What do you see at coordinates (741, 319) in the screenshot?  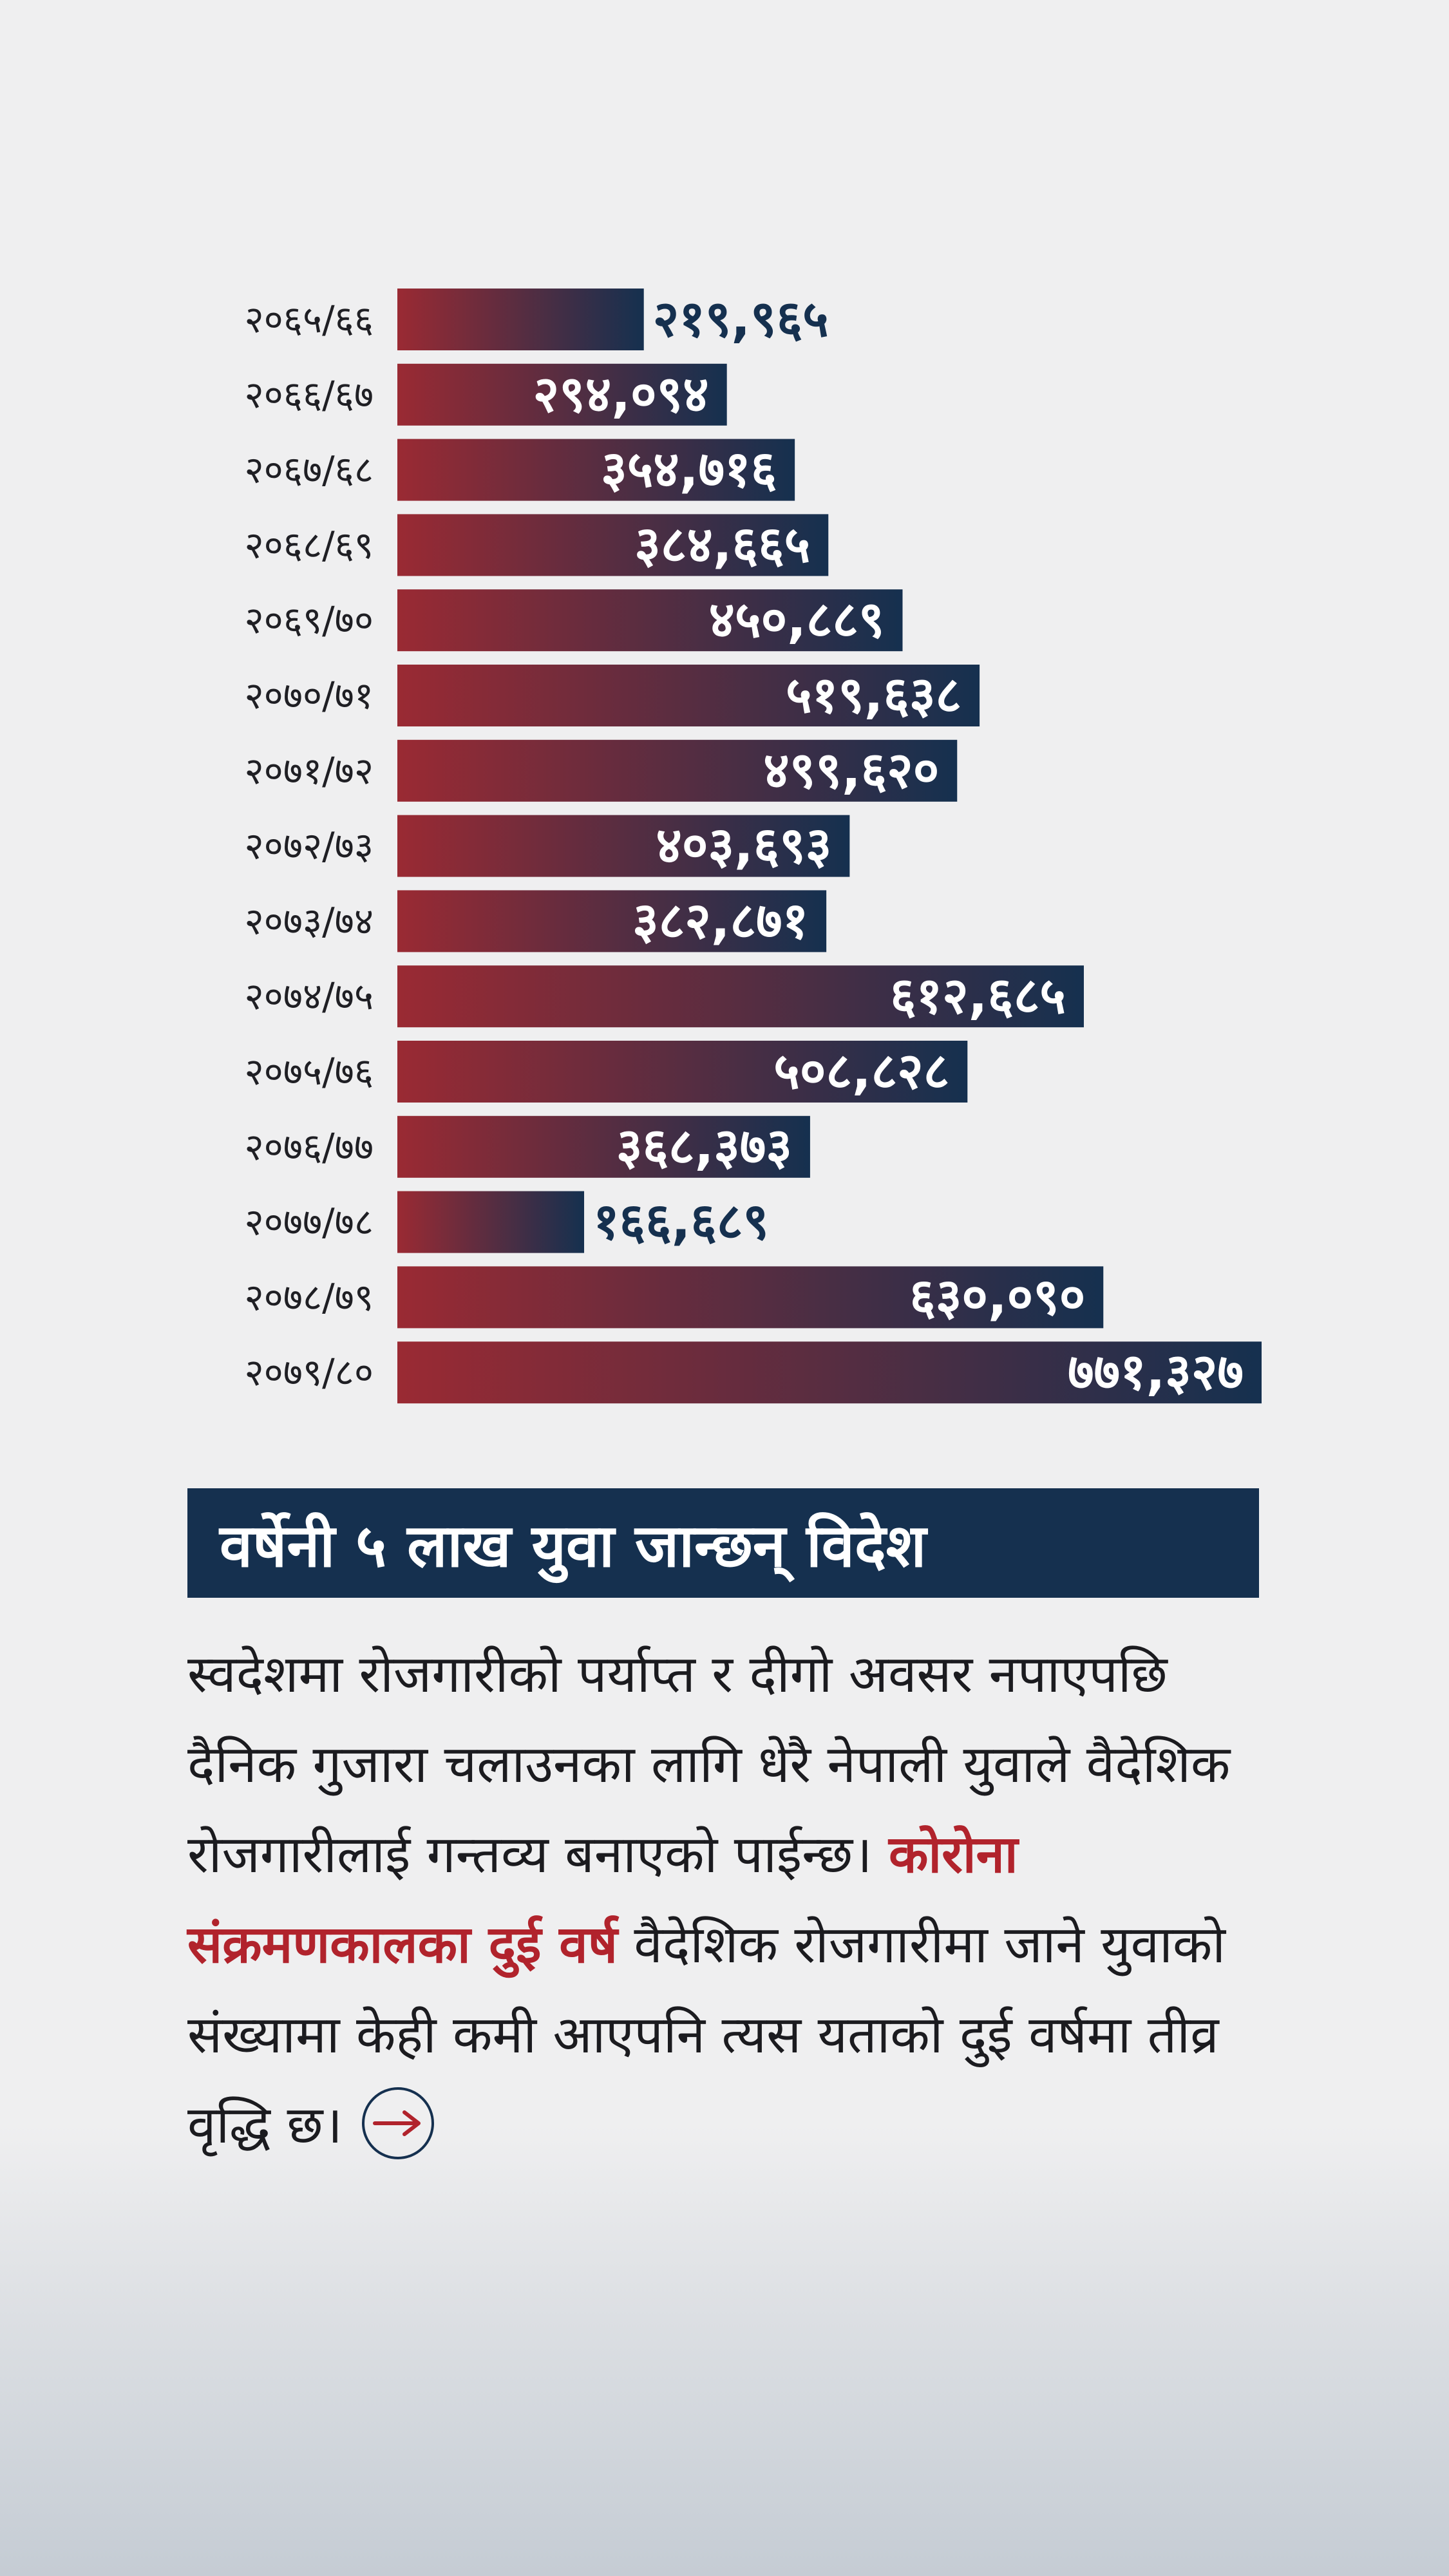 I see `value-label: २१९,९६५` at bounding box center [741, 319].